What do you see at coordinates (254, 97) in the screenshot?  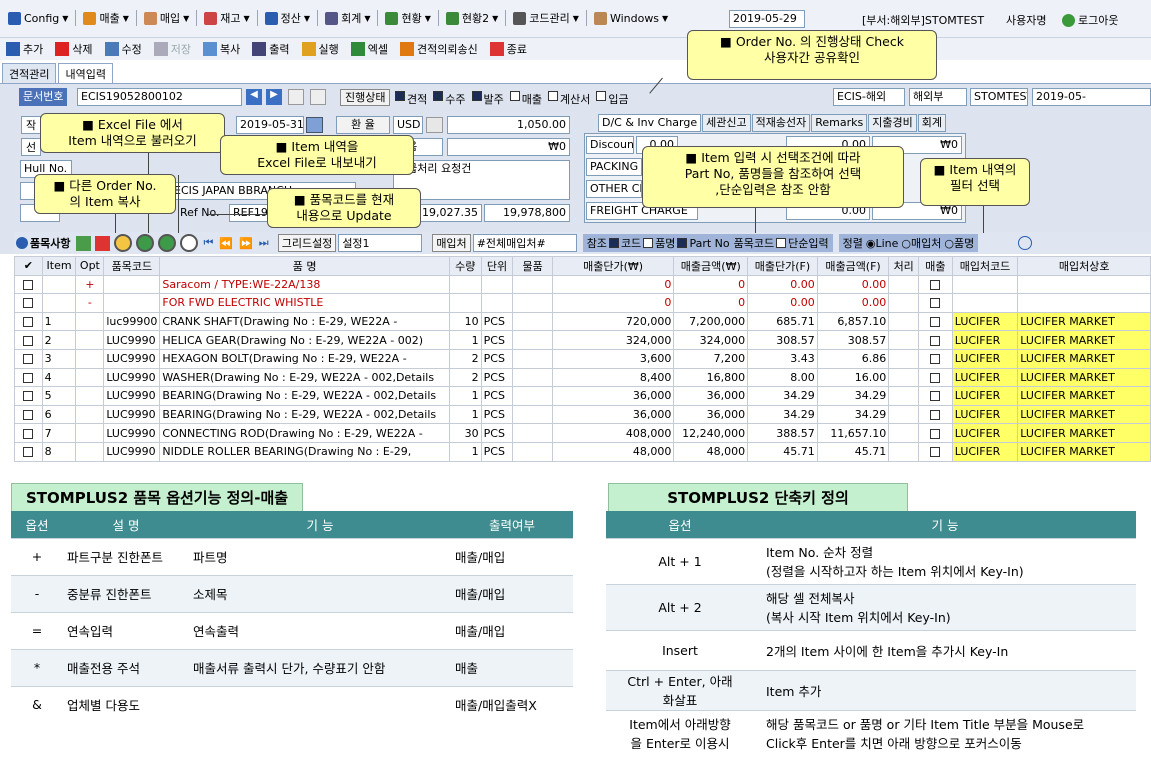 I see `prev-arrow-icon: ◀` at bounding box center [254, 97].